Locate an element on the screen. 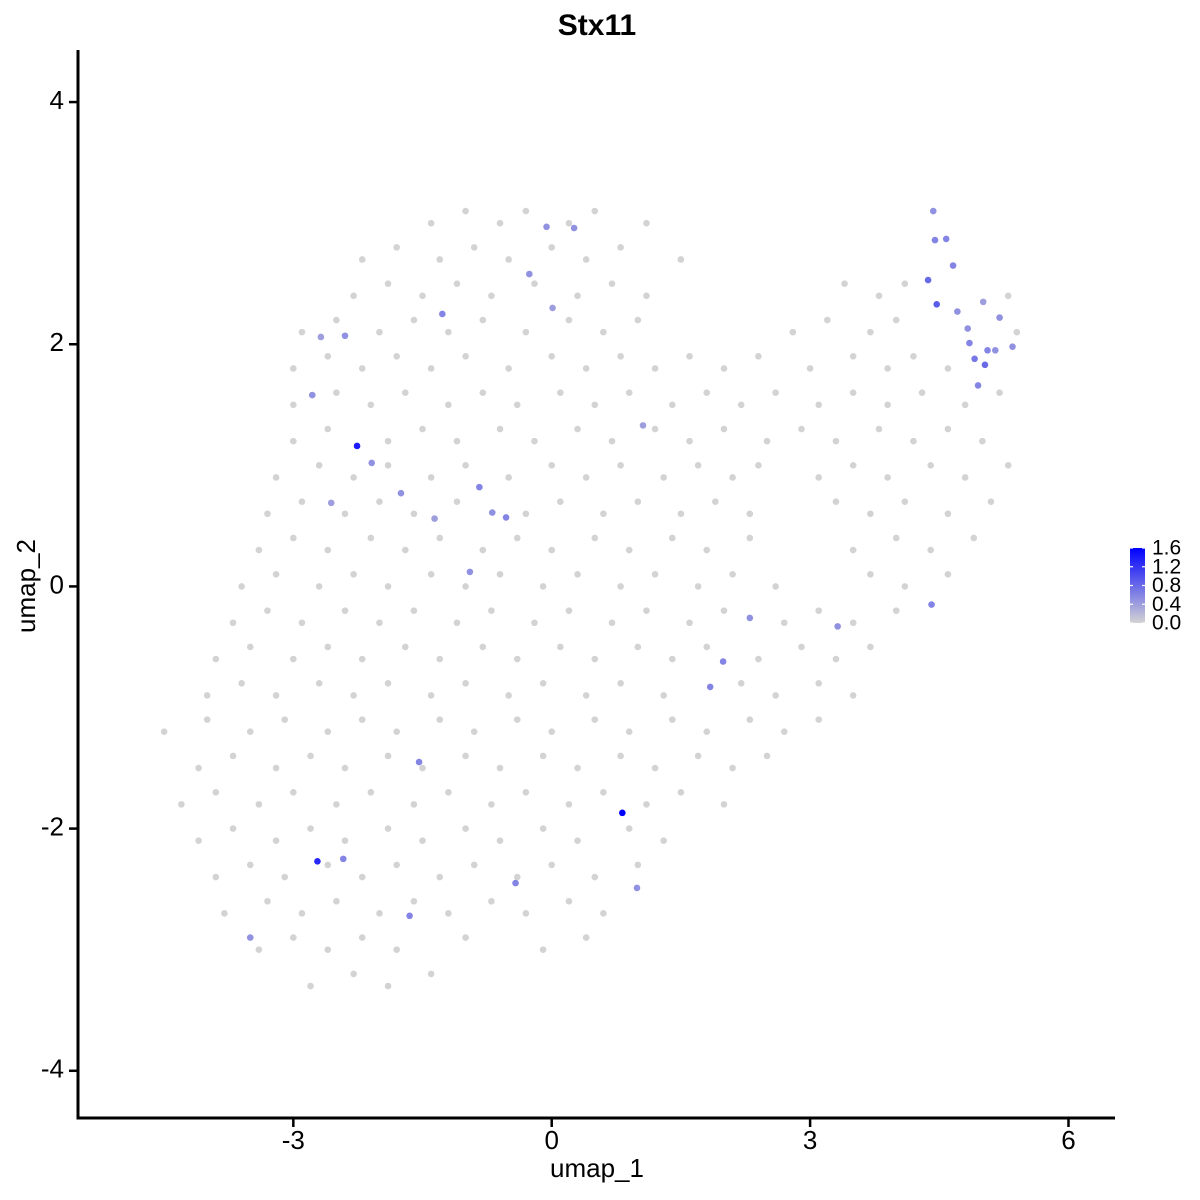 The width and height of the screenshot is (1200, 1200). colorbar-tick-label: 1.6 is located at coordinates (1166, 548).